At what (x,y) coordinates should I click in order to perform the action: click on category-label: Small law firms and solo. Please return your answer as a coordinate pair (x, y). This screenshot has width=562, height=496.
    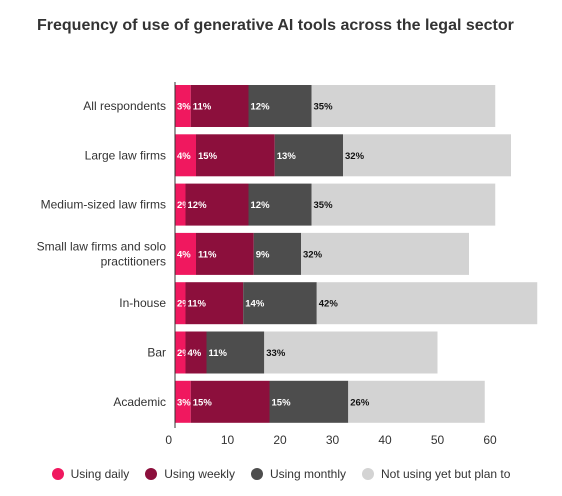
    Looking at the image, I should click on (102, 246).